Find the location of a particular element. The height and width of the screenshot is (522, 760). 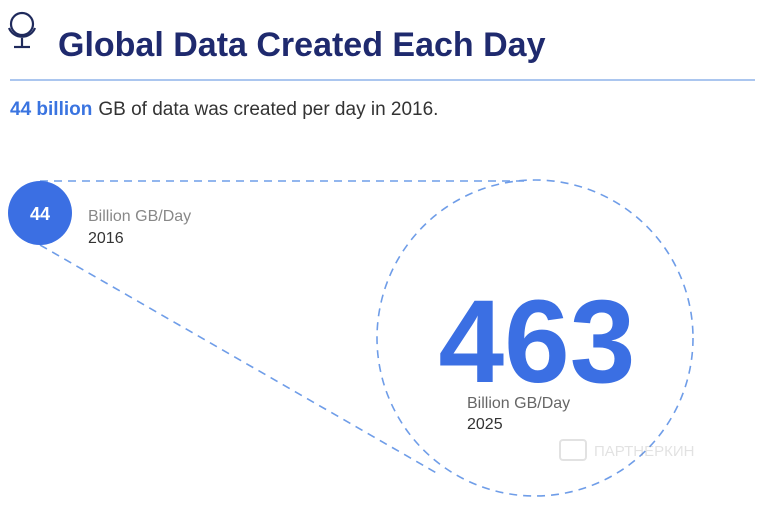

summary-highlight: 44 billion is located at coordinates (51, 109).